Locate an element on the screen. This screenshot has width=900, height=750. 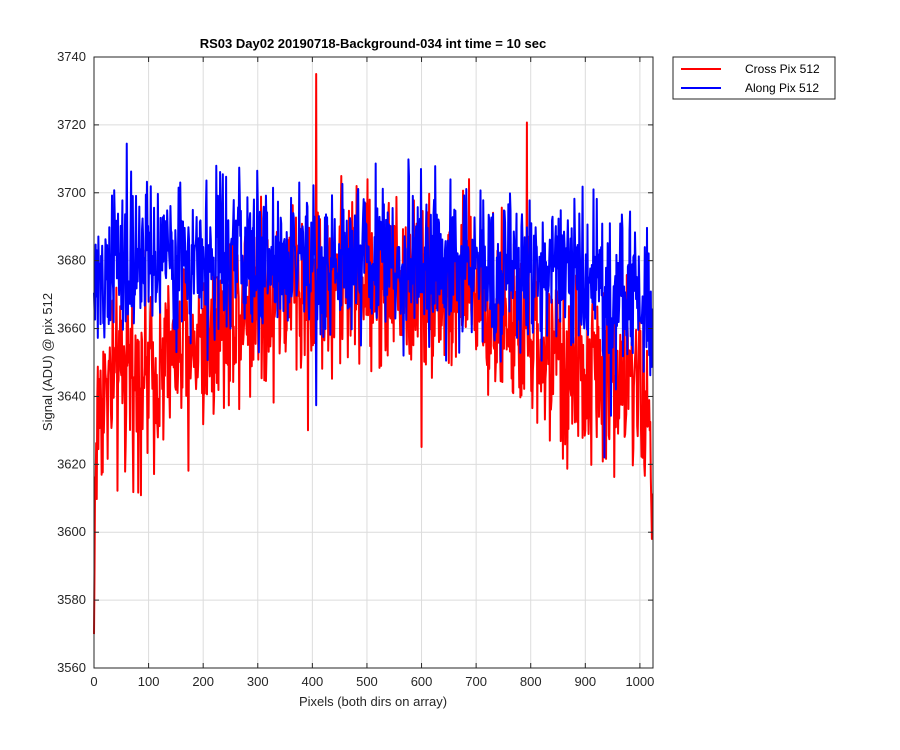
x-tick-label: 700 is located at coordinates (476, 681).